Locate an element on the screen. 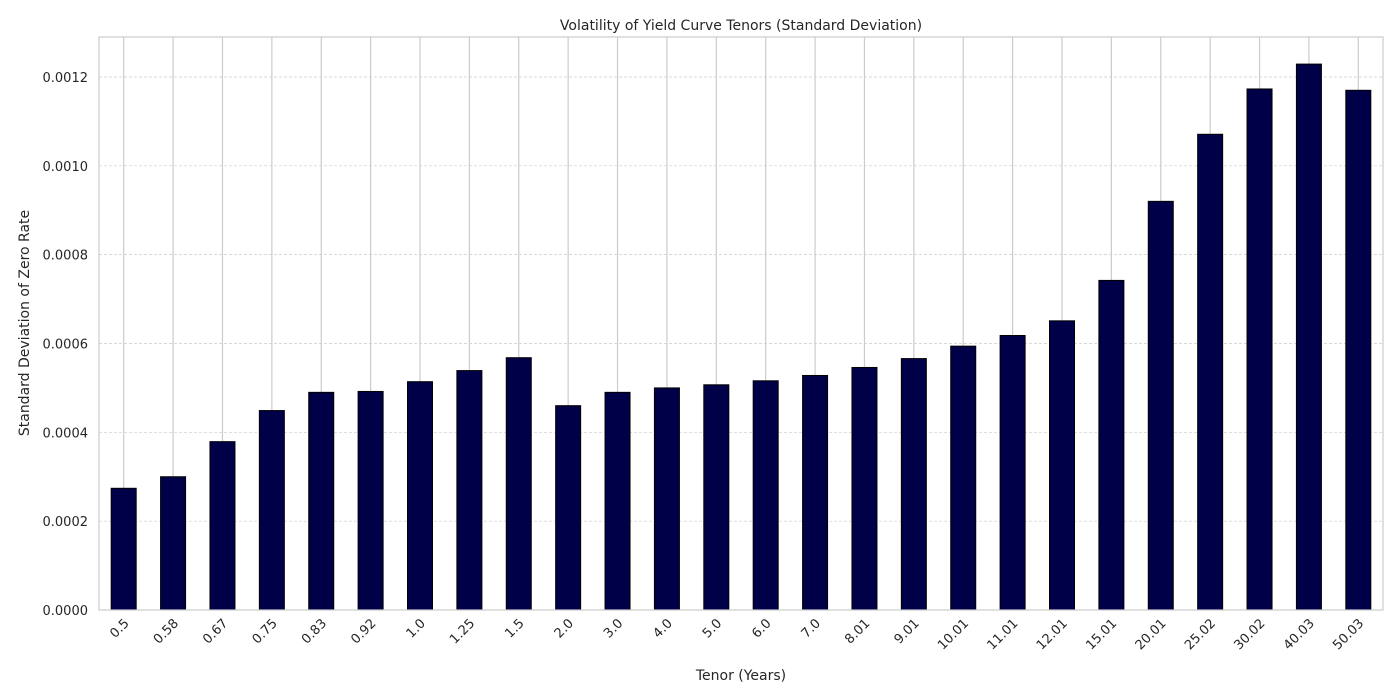  x-tick-label: 0.67 is located at coordinates (215, 631).